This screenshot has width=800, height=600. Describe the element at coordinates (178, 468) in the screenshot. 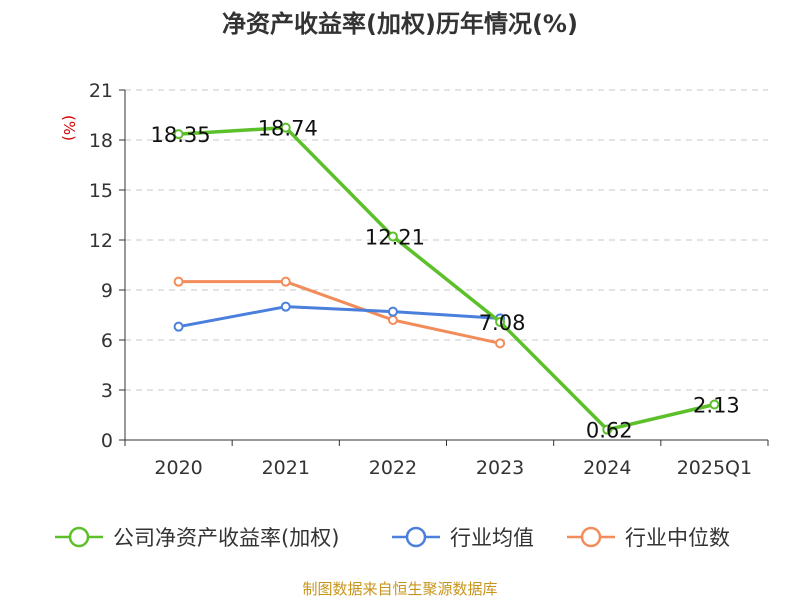

I see `x-tick-label: 2020` at that location.